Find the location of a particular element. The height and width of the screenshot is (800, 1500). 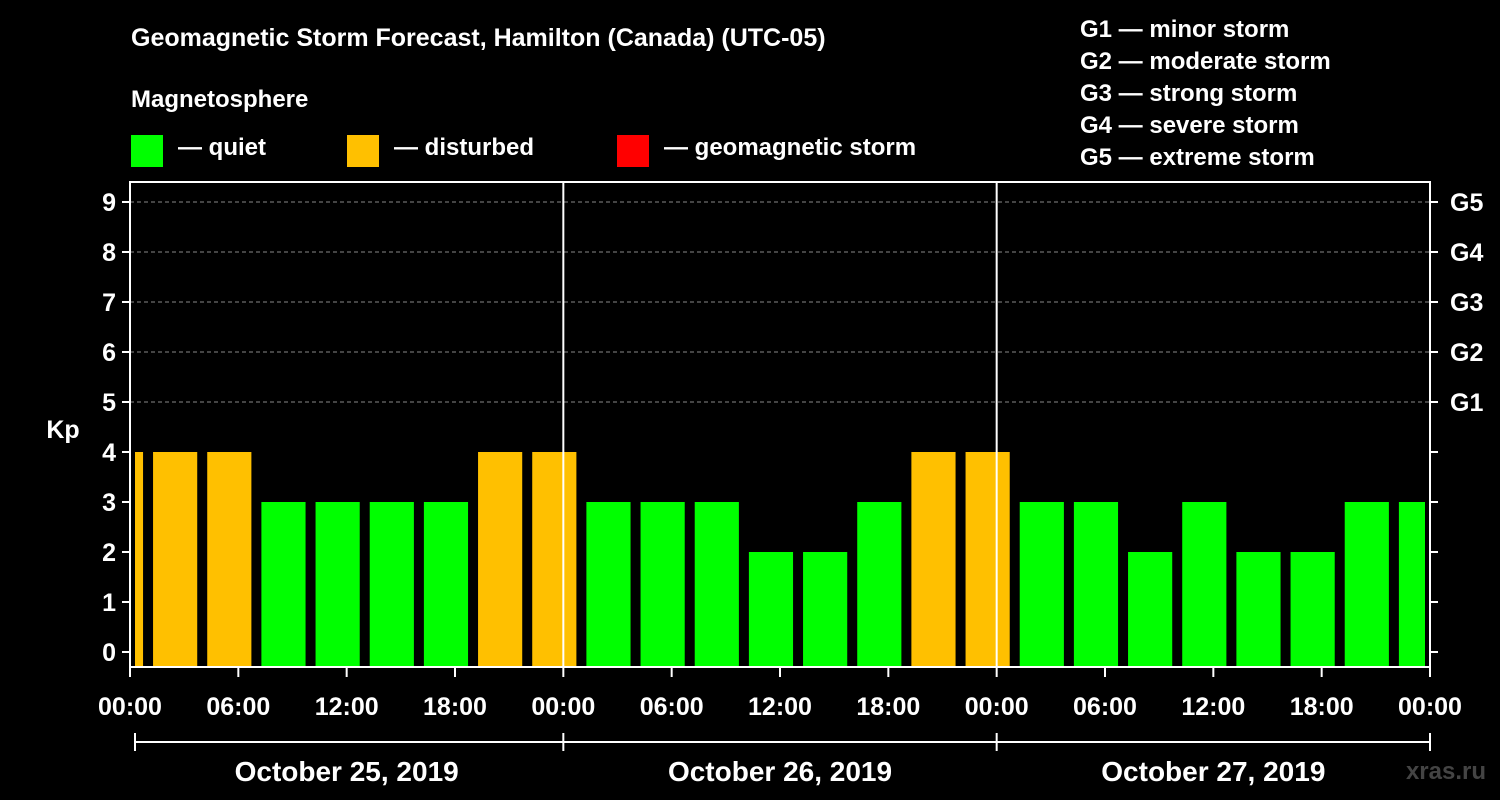

x-tick-label-11: 18:00 is located at coordinates (1322, 707).